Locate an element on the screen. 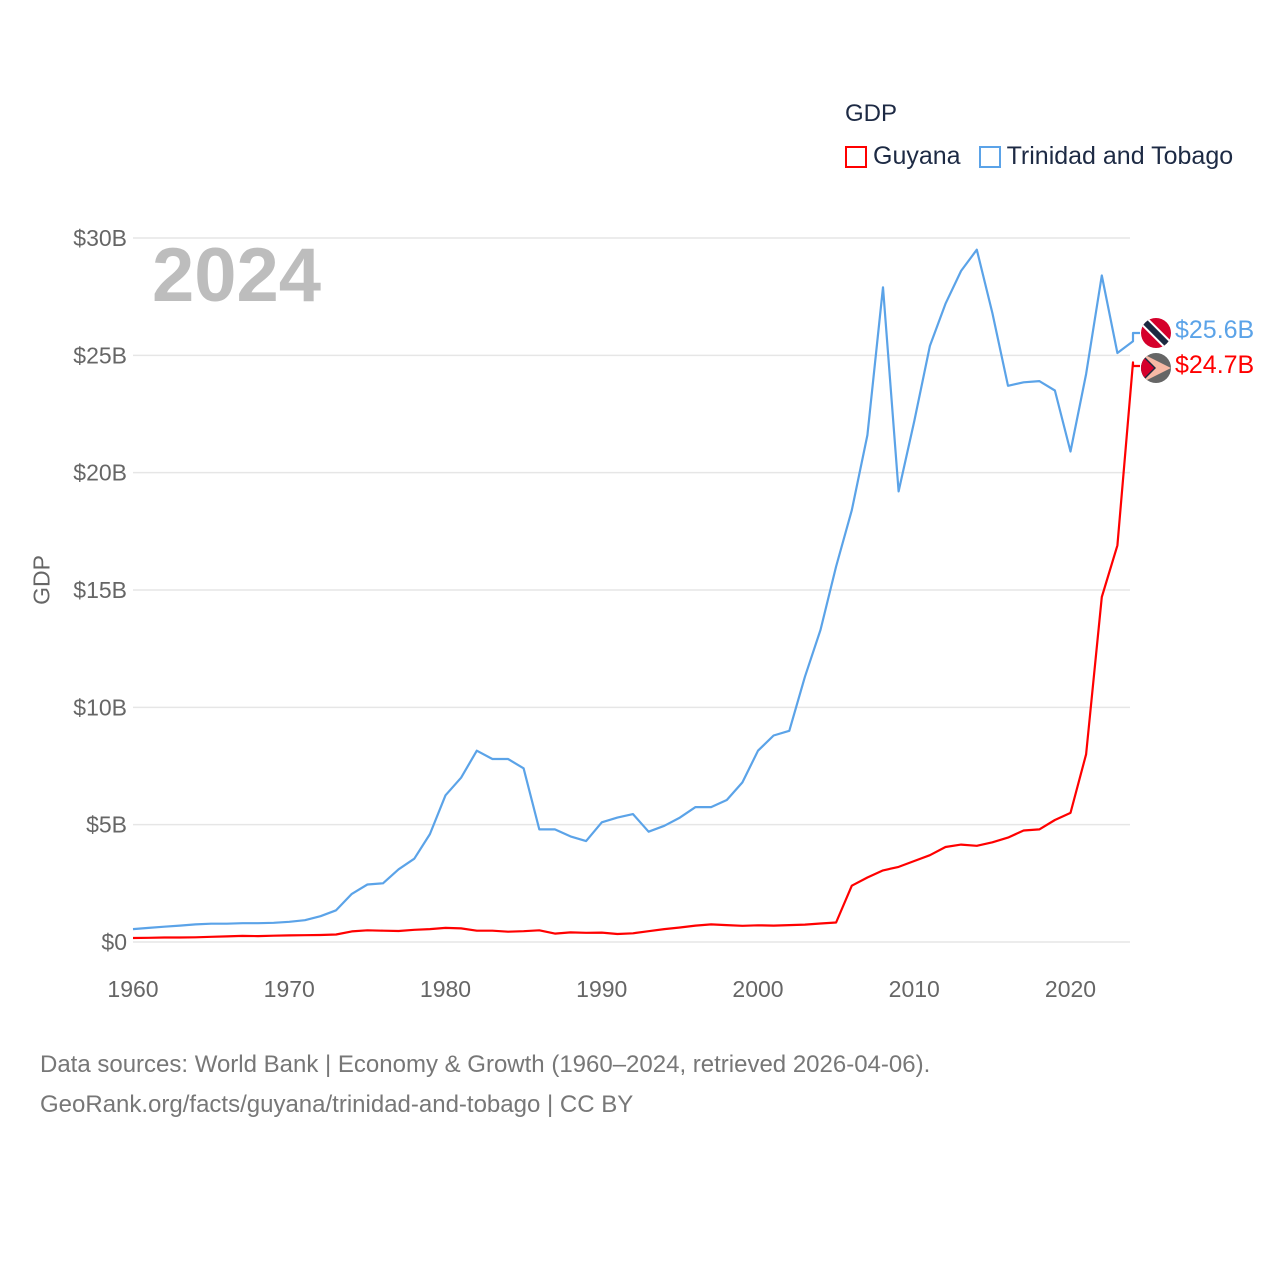 The height and width of the screenshot is (1280, 1280). x-tick-label: 1990 is located at coordinates (601, 989).